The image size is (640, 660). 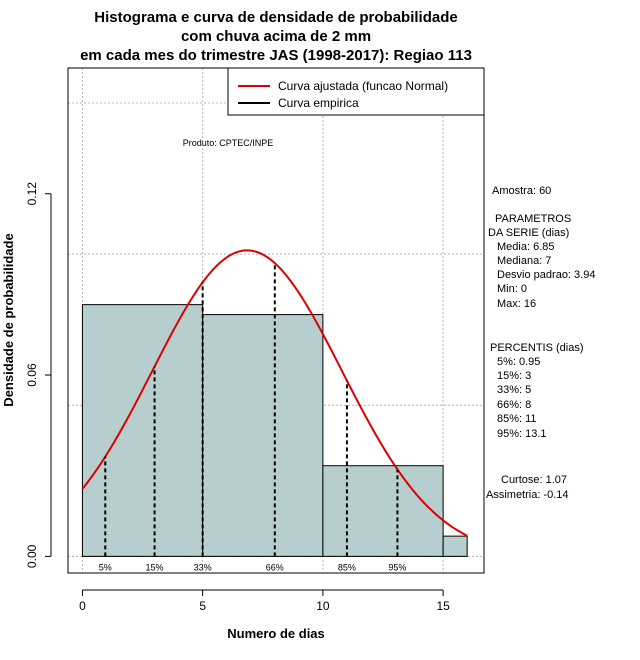 What do you see at coordinates (517, 419) in the screenshot?
I see `percentil-85: 85%: 11` at bounding box center [517, 419].